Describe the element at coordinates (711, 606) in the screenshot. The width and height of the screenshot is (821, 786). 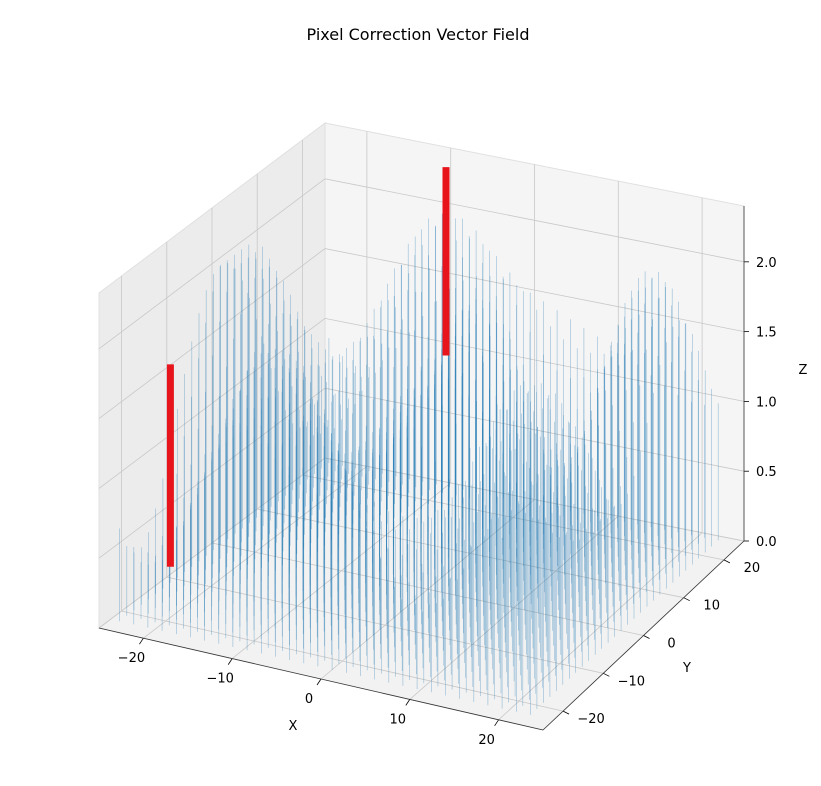
I see `y-tick-label: 10` at that location.